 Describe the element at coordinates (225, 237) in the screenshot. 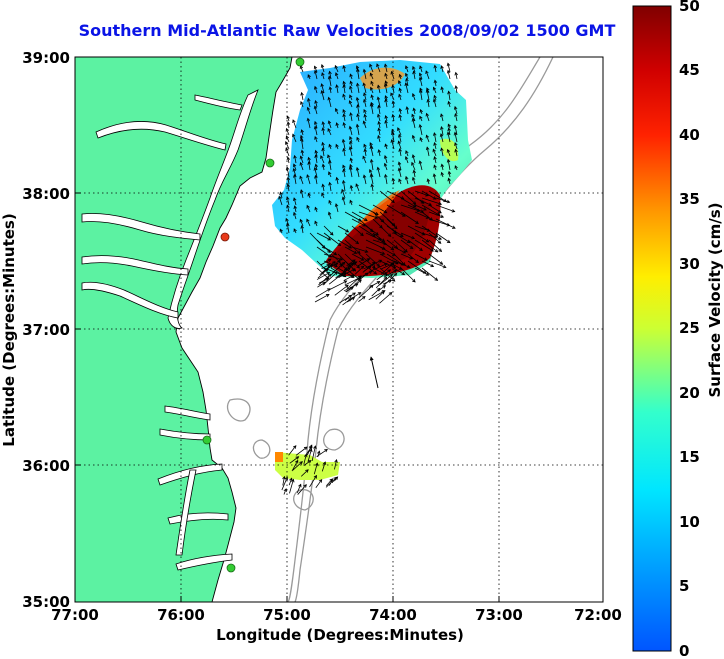

I see `station-marker-offline` at that location.